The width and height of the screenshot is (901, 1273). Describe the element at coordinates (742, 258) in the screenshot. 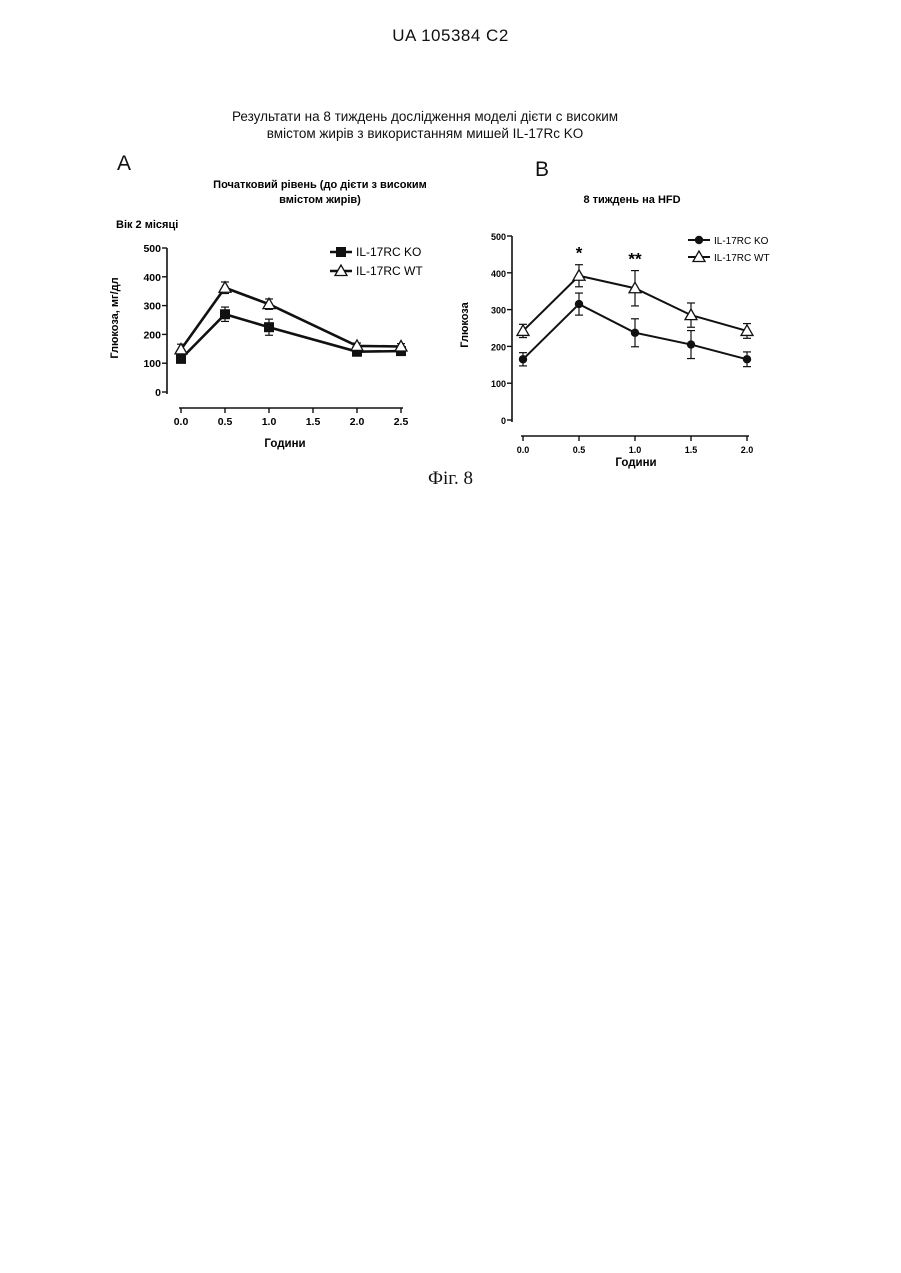

I see `chart-b-legend-label: IL-17RC WT` at that location.